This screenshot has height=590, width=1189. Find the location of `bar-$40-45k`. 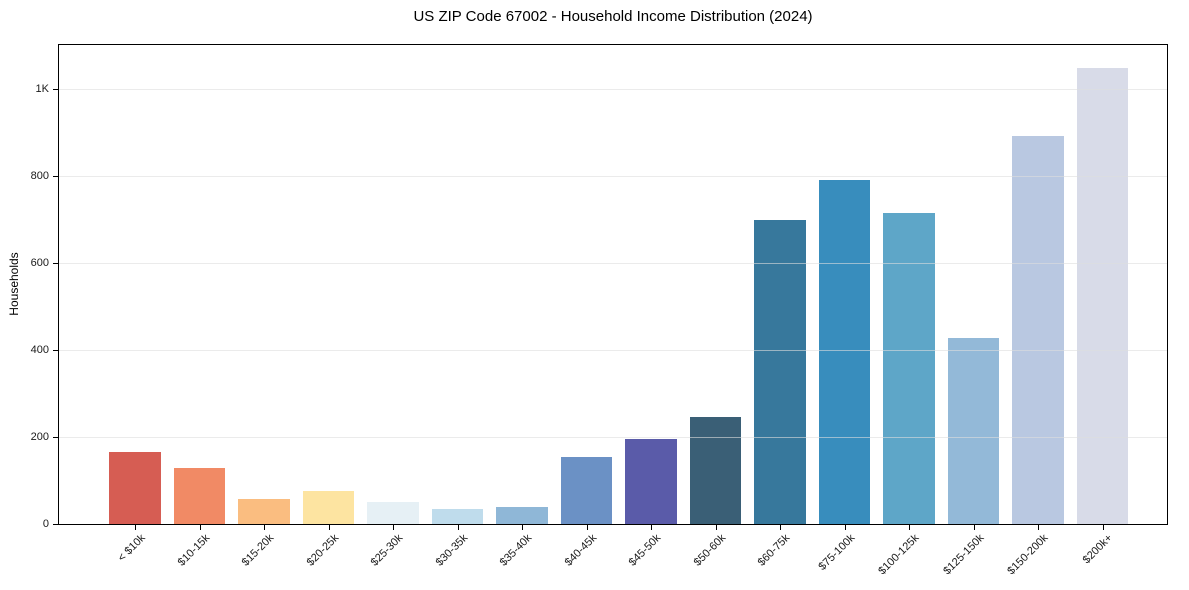

bar-$40-45k is located at coordinates (586, 490).